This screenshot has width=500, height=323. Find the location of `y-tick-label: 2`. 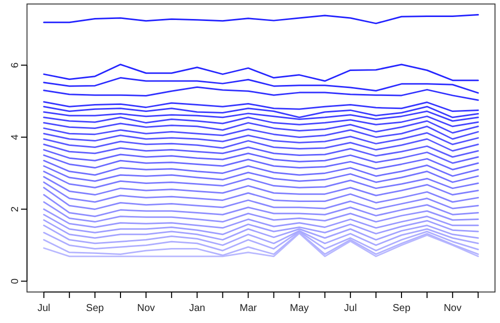

y-tick-label: 2 is located at coordinates (15, 209).